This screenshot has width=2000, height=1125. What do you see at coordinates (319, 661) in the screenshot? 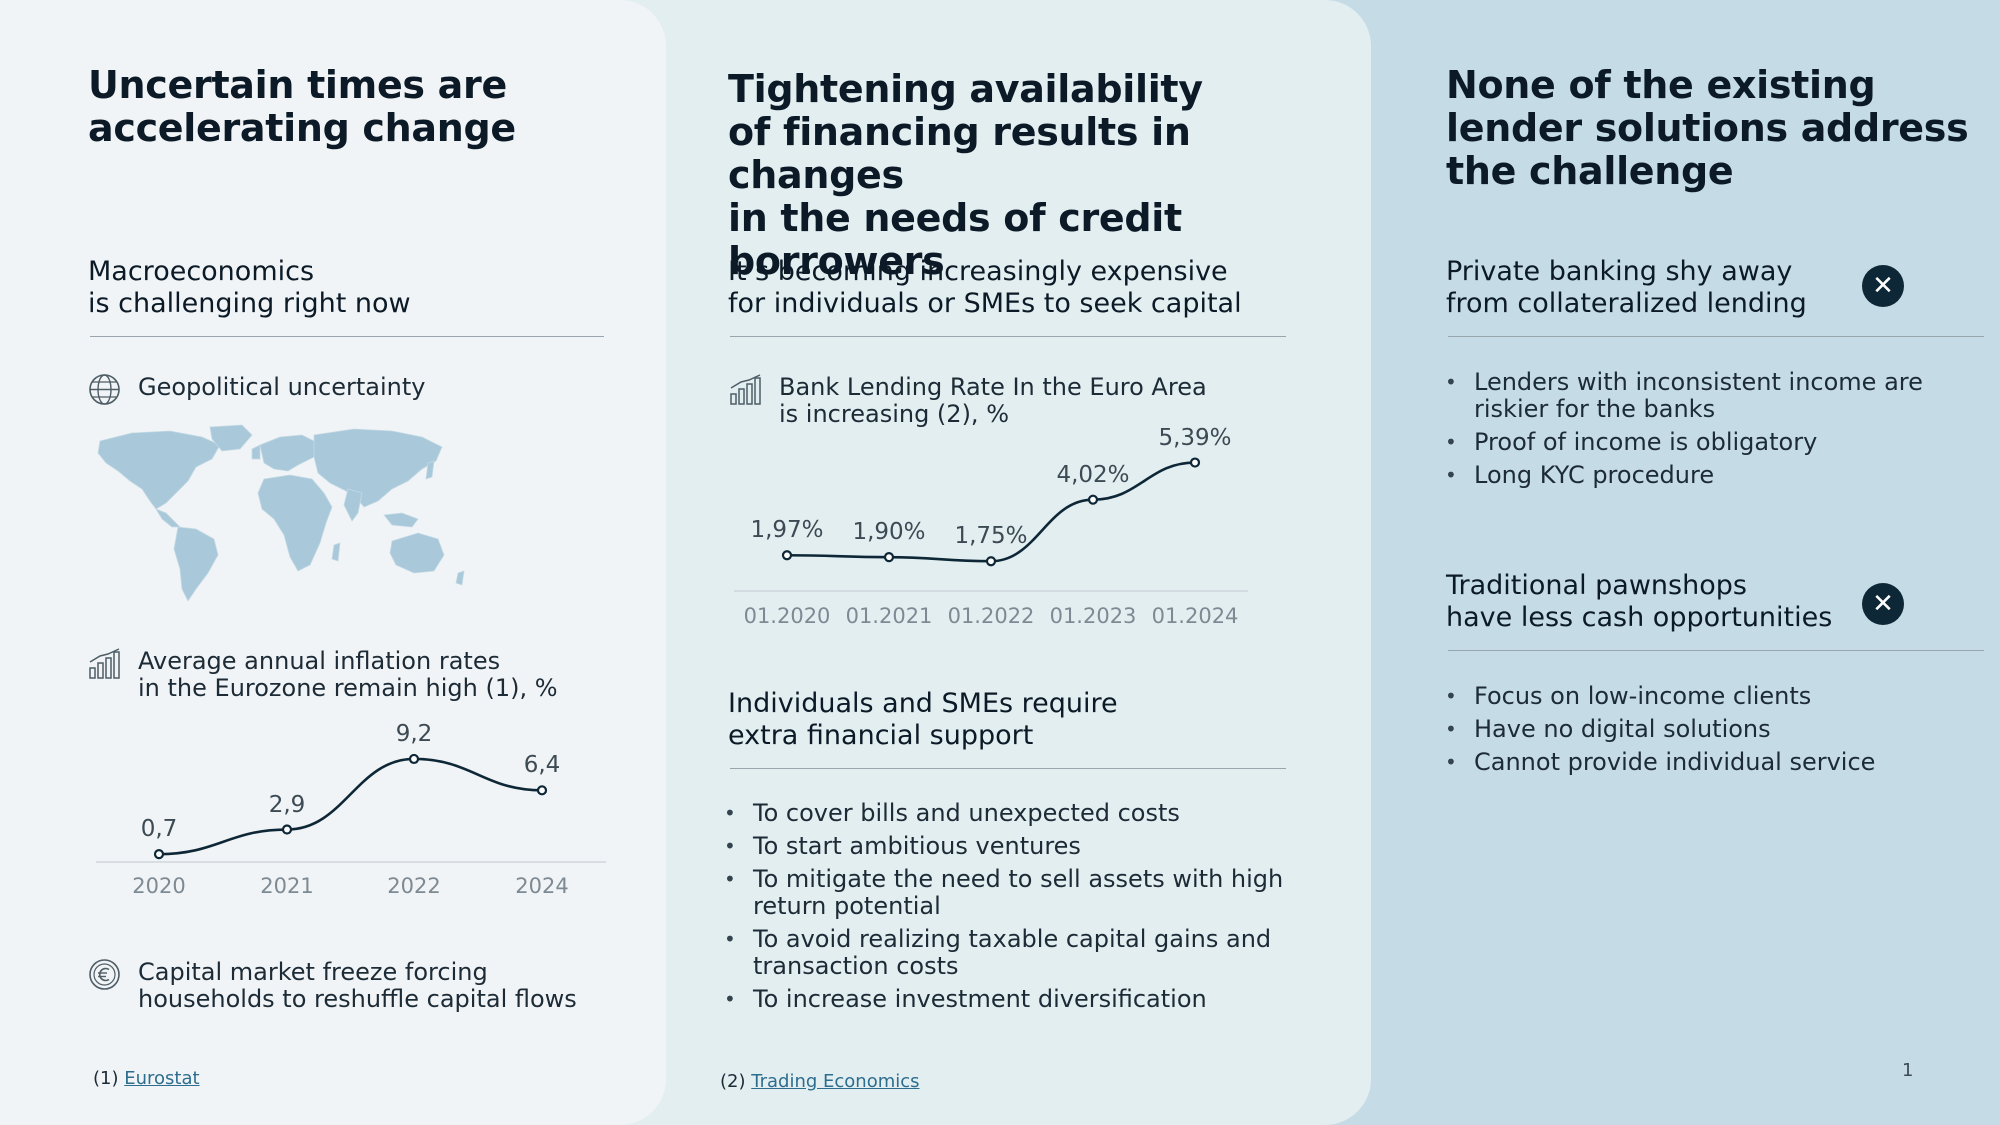
I see `inflation-label-line: Average annual inflation rates` at bounding box center [319, 661].